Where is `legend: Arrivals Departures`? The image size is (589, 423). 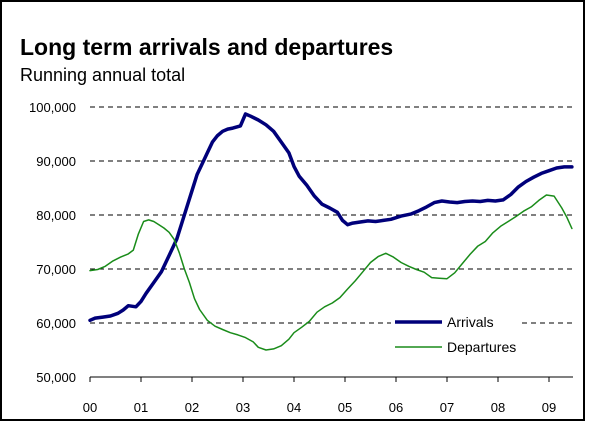 legend: Arrivals Departures is located at coordinates (456, 334).